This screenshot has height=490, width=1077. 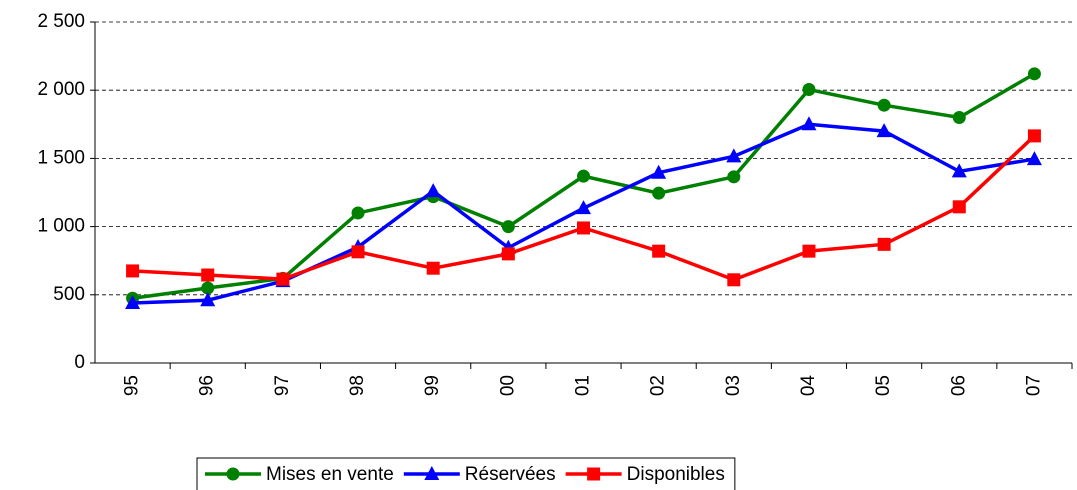 What do you see at coordinates (958, 385) in the screenshot?
I see `x-tick-label: 06` at bounding box center [958, 385].